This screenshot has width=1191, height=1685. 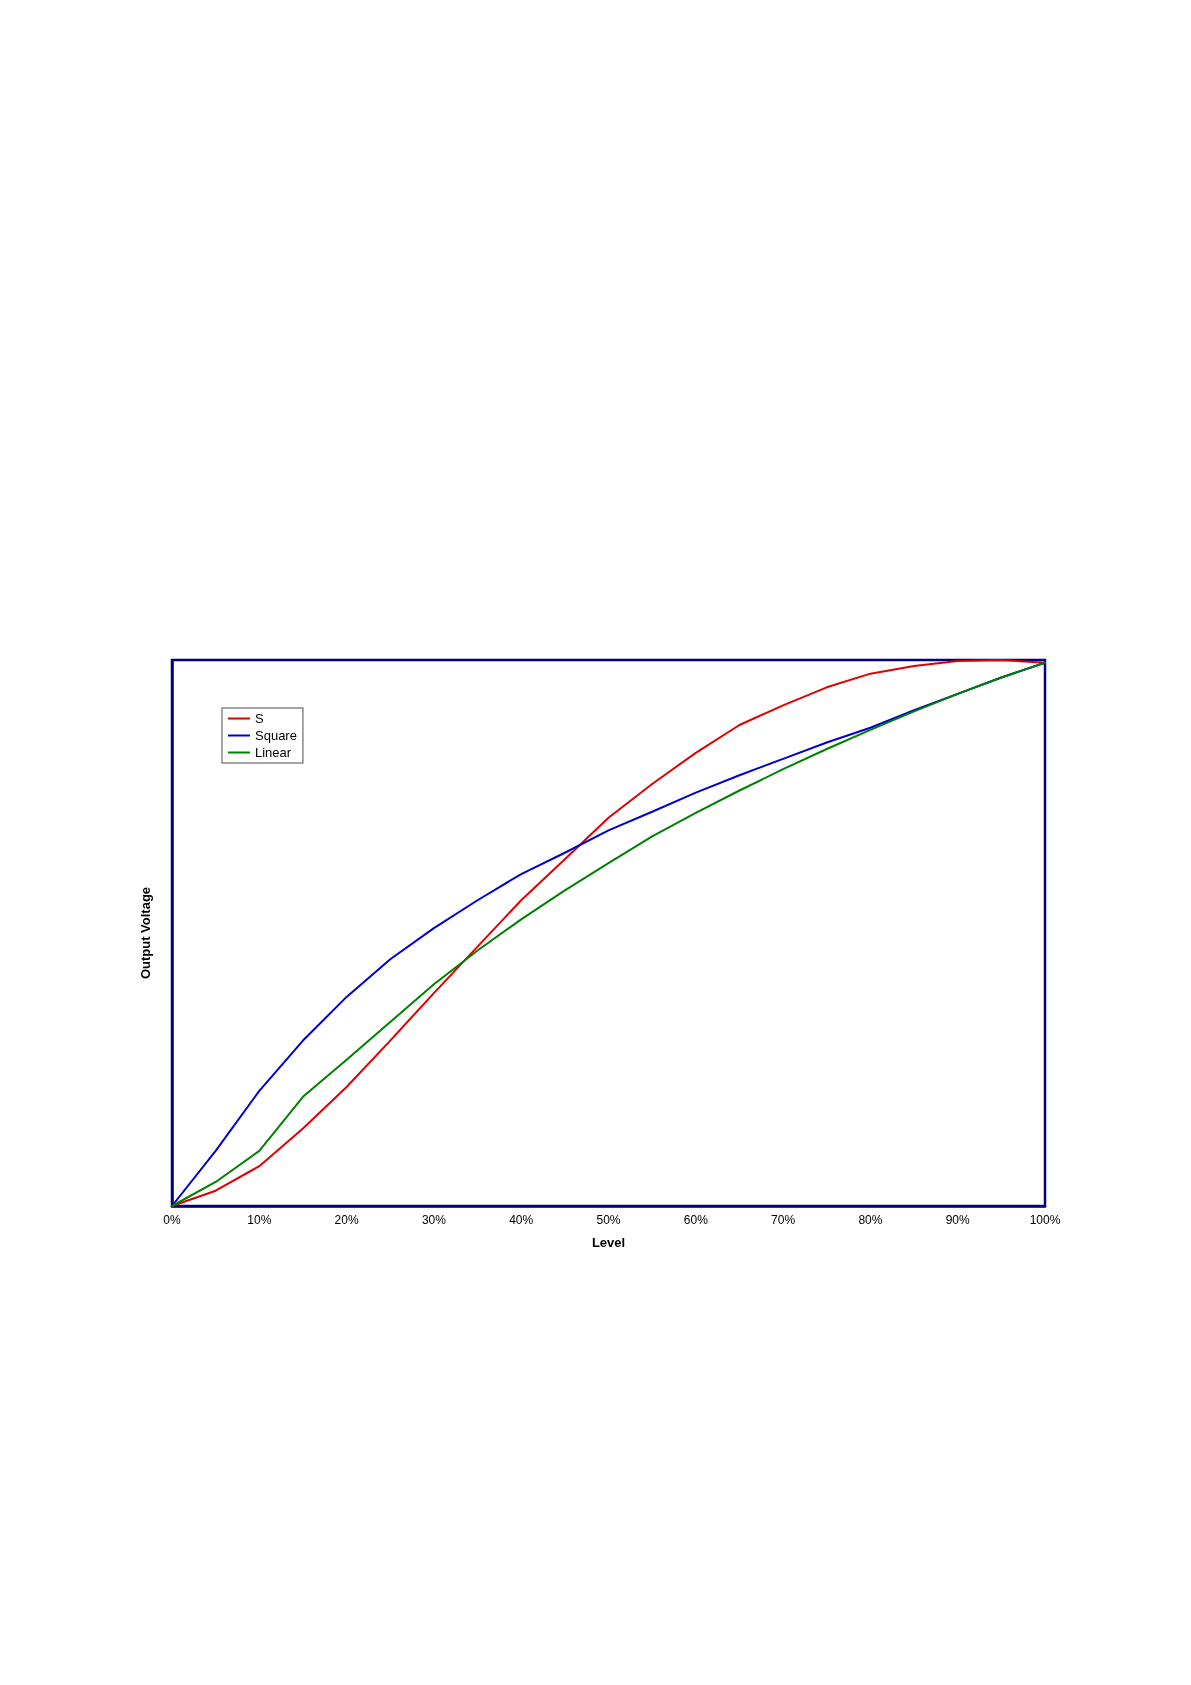 I want to click on x-tick-label: 50%, so click(x=608, y=1220).